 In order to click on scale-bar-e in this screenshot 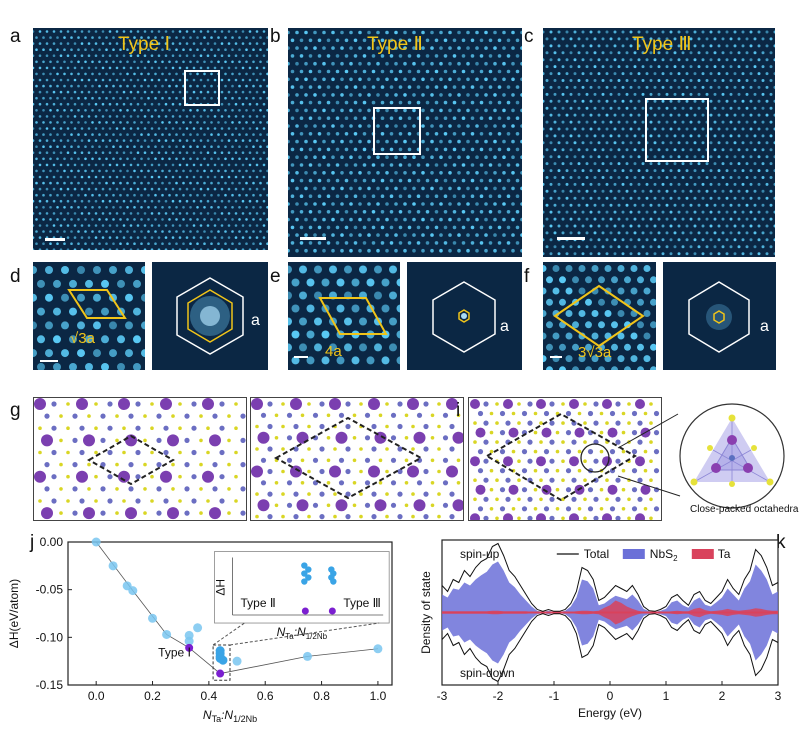, I will do `click(301, 357)`.